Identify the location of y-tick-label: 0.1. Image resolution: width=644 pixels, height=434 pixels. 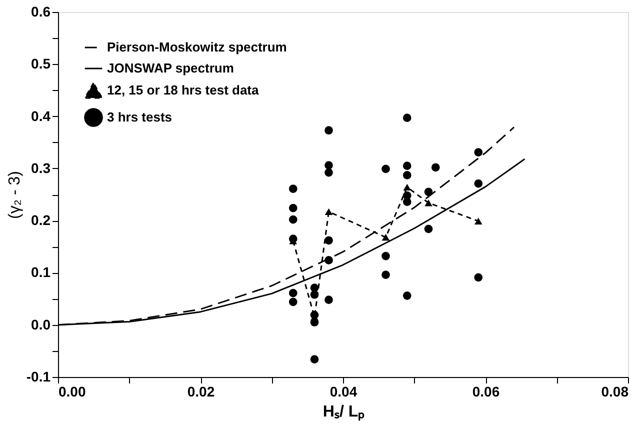
(41, 272).